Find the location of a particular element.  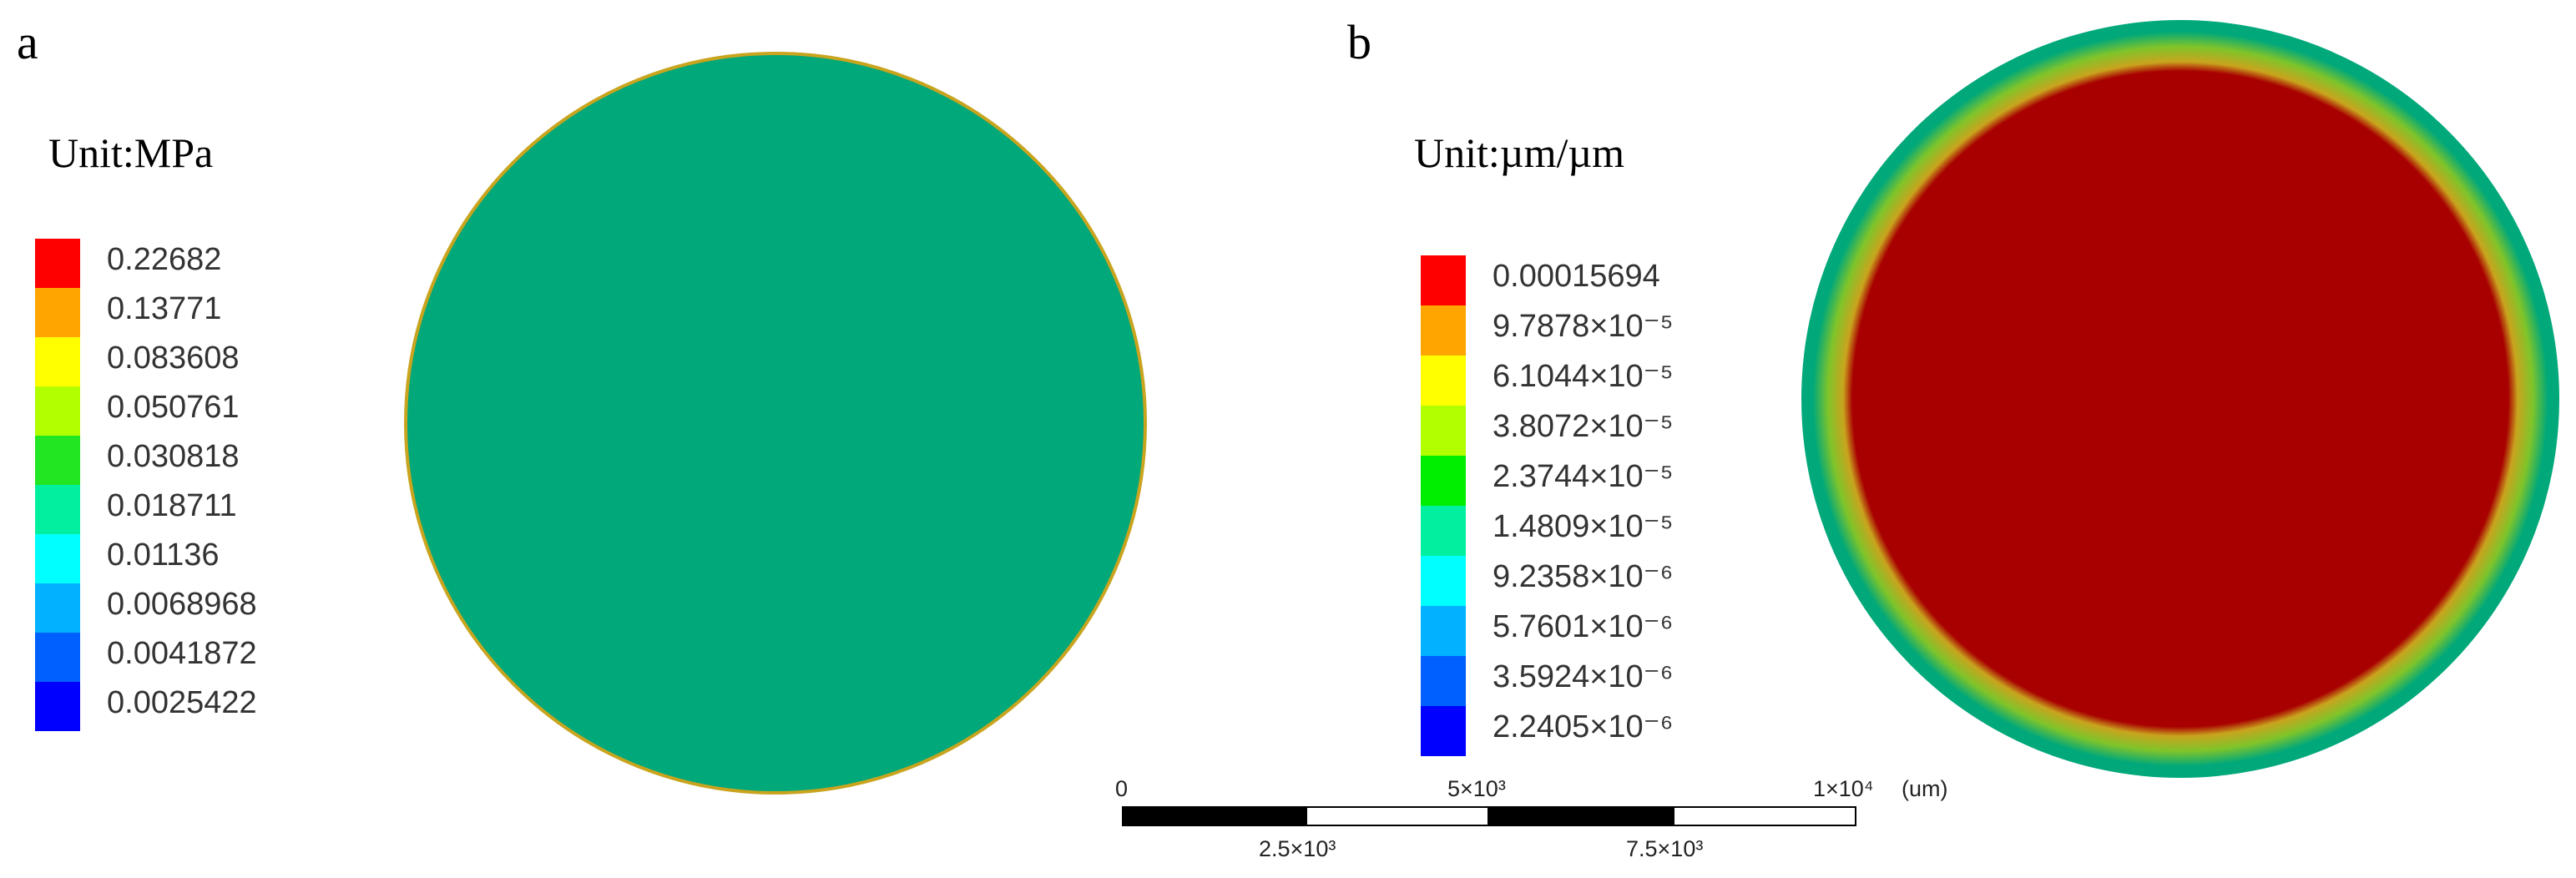

legend-a-value-9: 0.0025422 is located at coordinates (182, 702).